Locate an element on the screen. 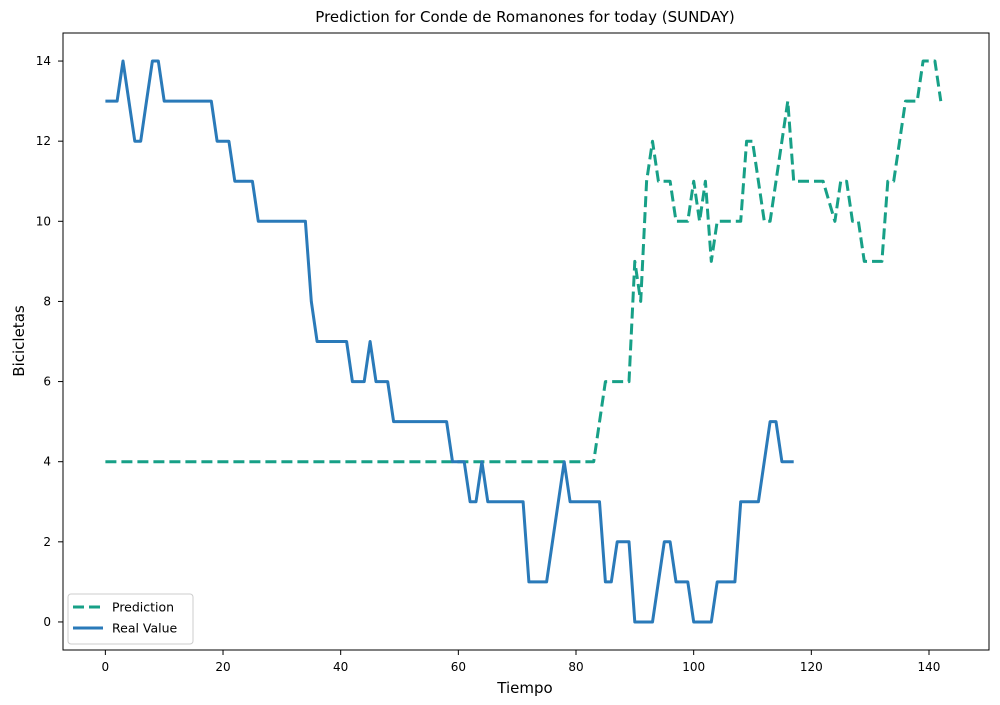 Image resolution: width=1000 pixels, height=705 pixels. x-tick-label: 120 is located at coordinates (811, 667).